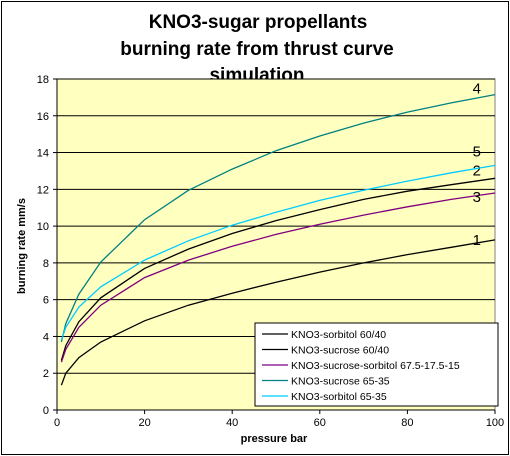  Describe the element at coordinates (338, 335) in the screenshot. I see `legend-entry: KNO3-sorbitol 60/40` at that location.